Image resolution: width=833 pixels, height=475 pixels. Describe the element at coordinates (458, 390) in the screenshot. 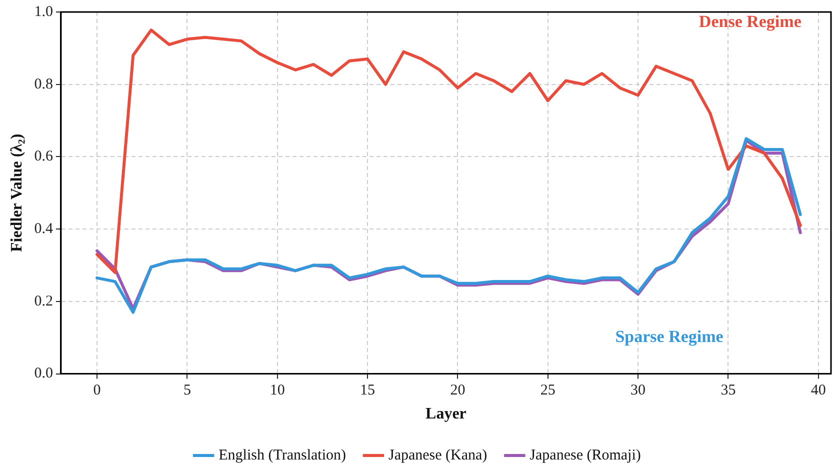

I see `x-tick-label: 20` at that location.